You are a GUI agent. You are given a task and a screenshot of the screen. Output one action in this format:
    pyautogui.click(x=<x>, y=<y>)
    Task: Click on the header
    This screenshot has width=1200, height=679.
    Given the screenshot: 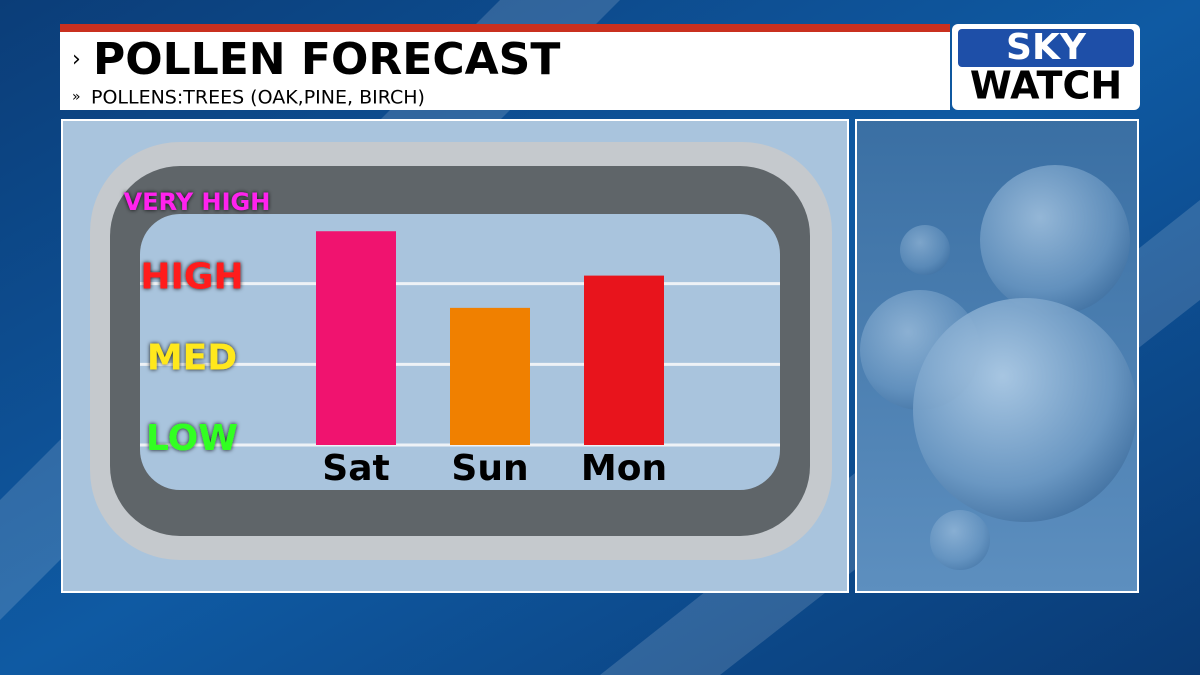 What is the action you would take?
    pyautogui.click(x=505, y=71)
    